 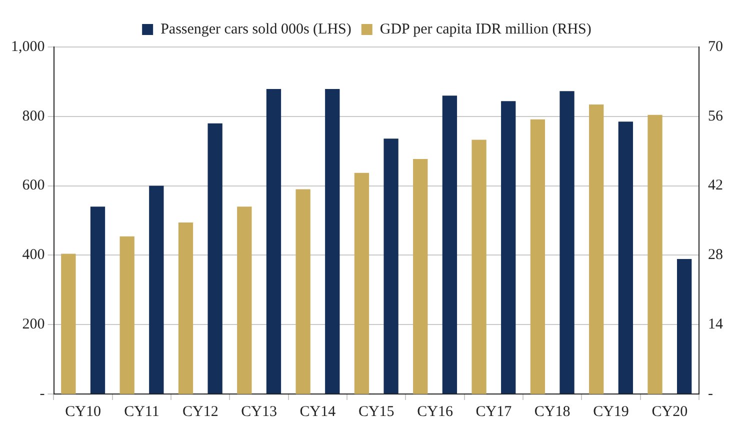 I want to click on y-tick-label: 200, so click(x=33, y=324).